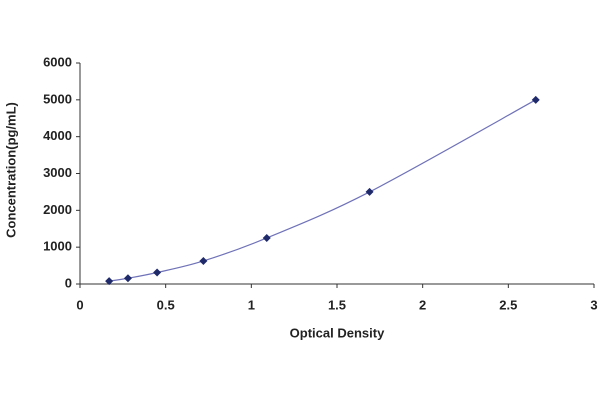  Describe the element at coordinates (508, 304) in the screenshot. I see `x-tick-label: 2.5` at that location.